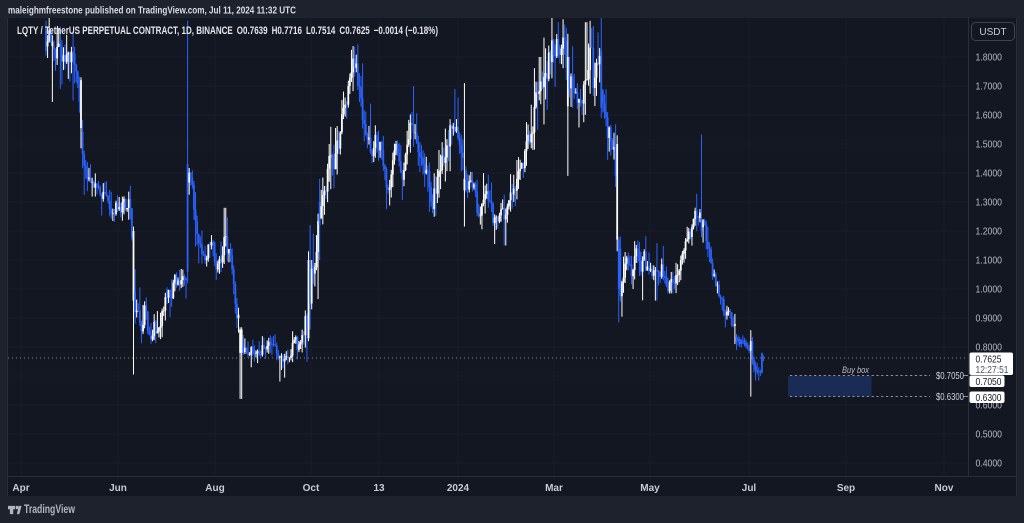  I want to click on svg-text: Mar, so click(554, 488).